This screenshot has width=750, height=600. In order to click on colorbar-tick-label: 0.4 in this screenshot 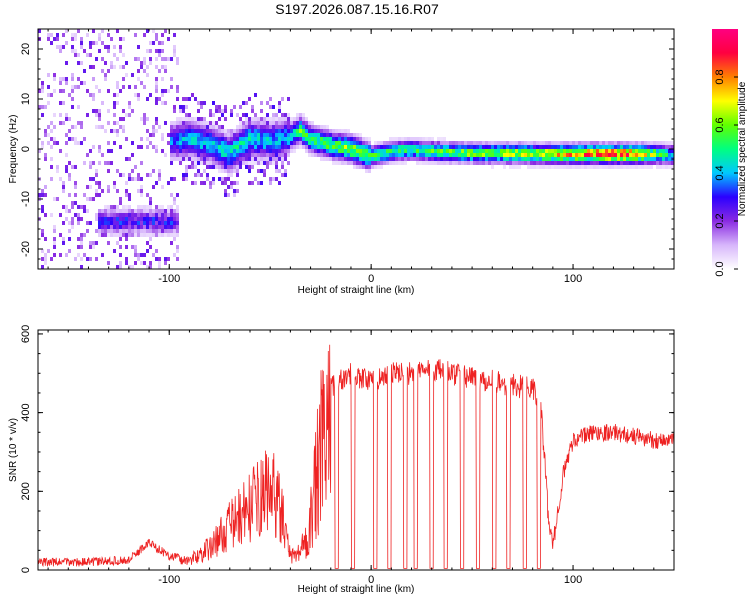, I will do `click(720, 172)`.